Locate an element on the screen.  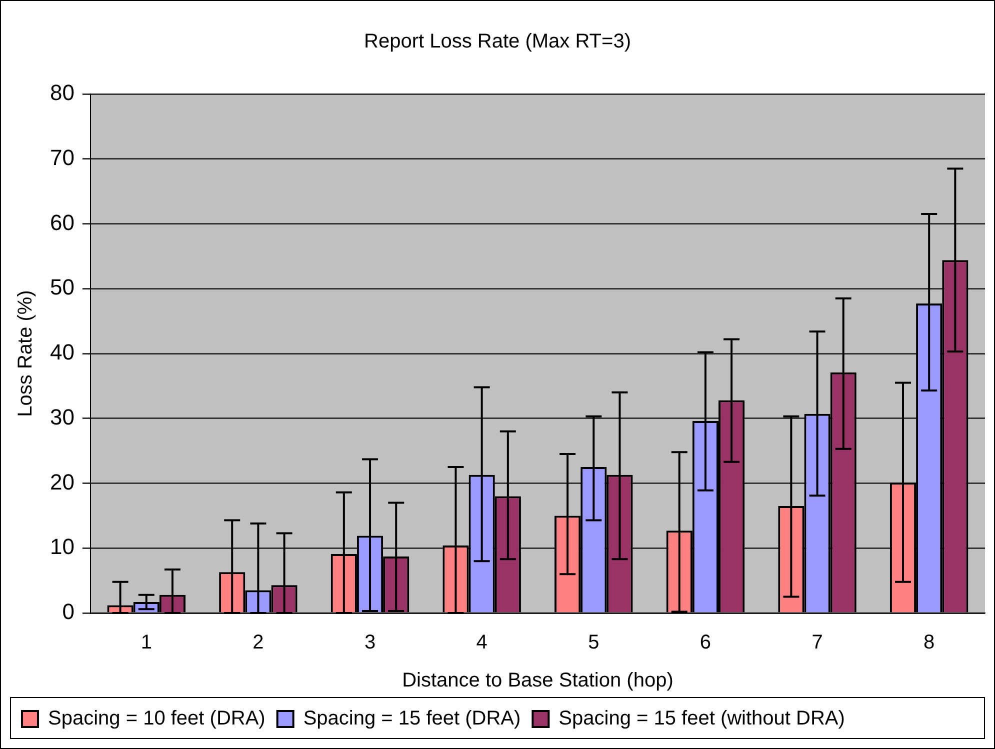
x-tick-label: 2 is located at coordinates (258, 643).